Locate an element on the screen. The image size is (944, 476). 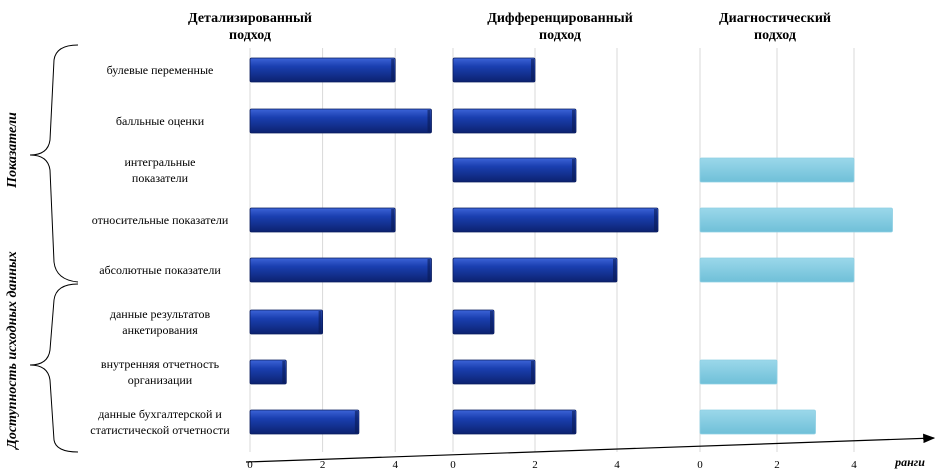
brace-data-availability is located at coordinates (54, 368).